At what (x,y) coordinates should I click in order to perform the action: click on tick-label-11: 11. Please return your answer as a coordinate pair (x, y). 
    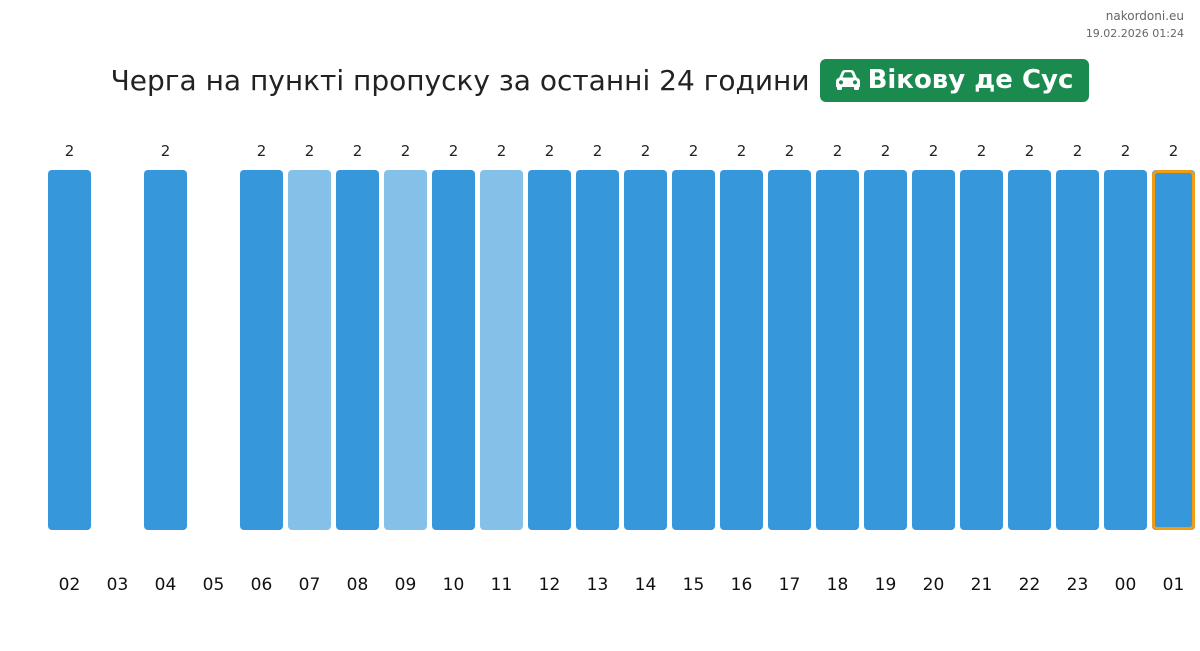
    Looking at the image, I should click on (502, 585).